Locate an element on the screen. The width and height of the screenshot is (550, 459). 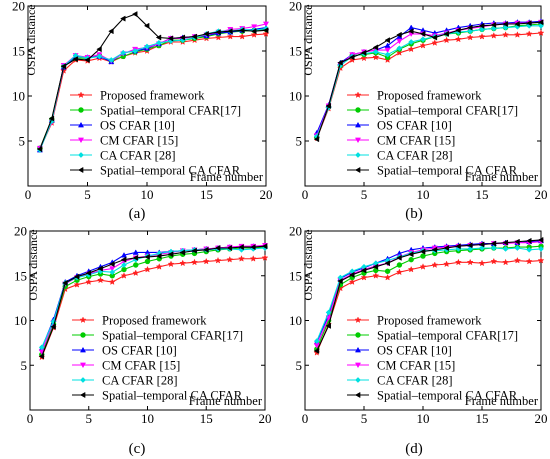
legend-label: OS CFAR [10] is located at coordinates (414, 351).